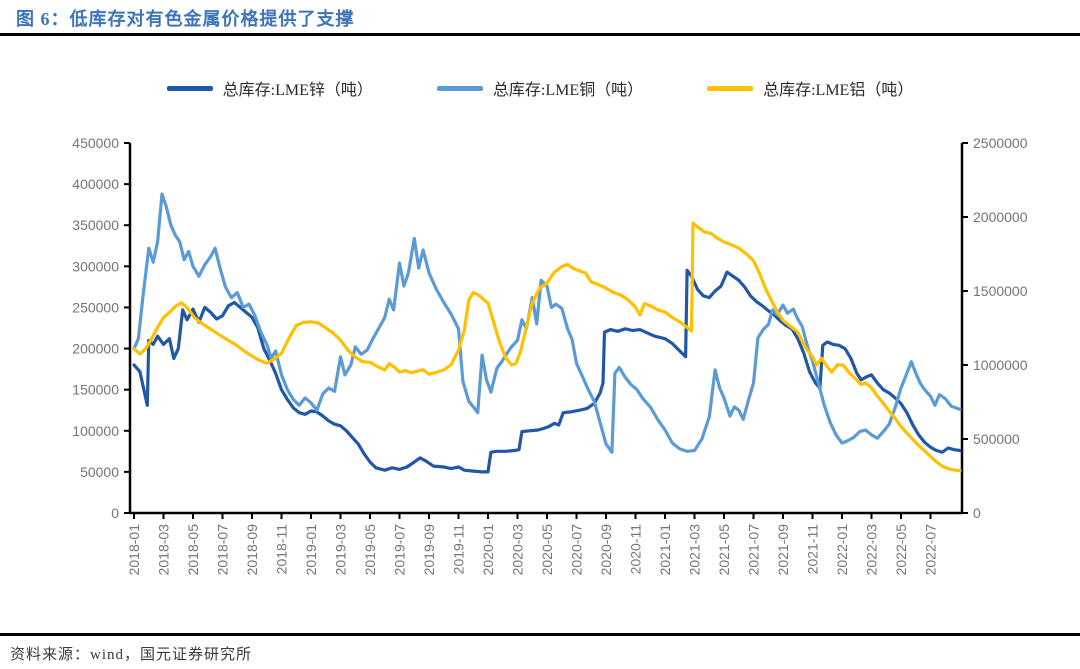  I want to click on legend-item-aluminum: 总库存:LME铝（吨）, so click(810, 88).